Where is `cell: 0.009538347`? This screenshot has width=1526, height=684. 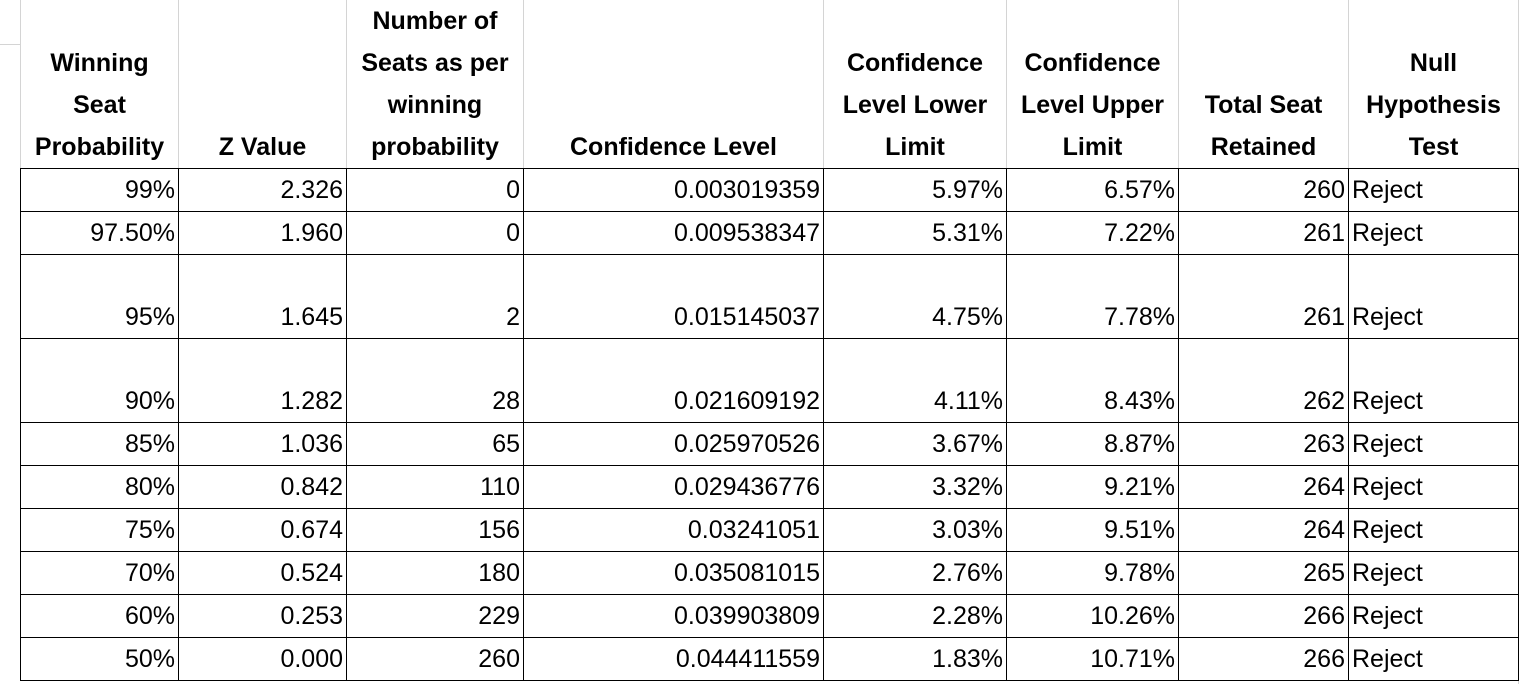 cell: 0.009538347 is located at coordinates (673, 233).